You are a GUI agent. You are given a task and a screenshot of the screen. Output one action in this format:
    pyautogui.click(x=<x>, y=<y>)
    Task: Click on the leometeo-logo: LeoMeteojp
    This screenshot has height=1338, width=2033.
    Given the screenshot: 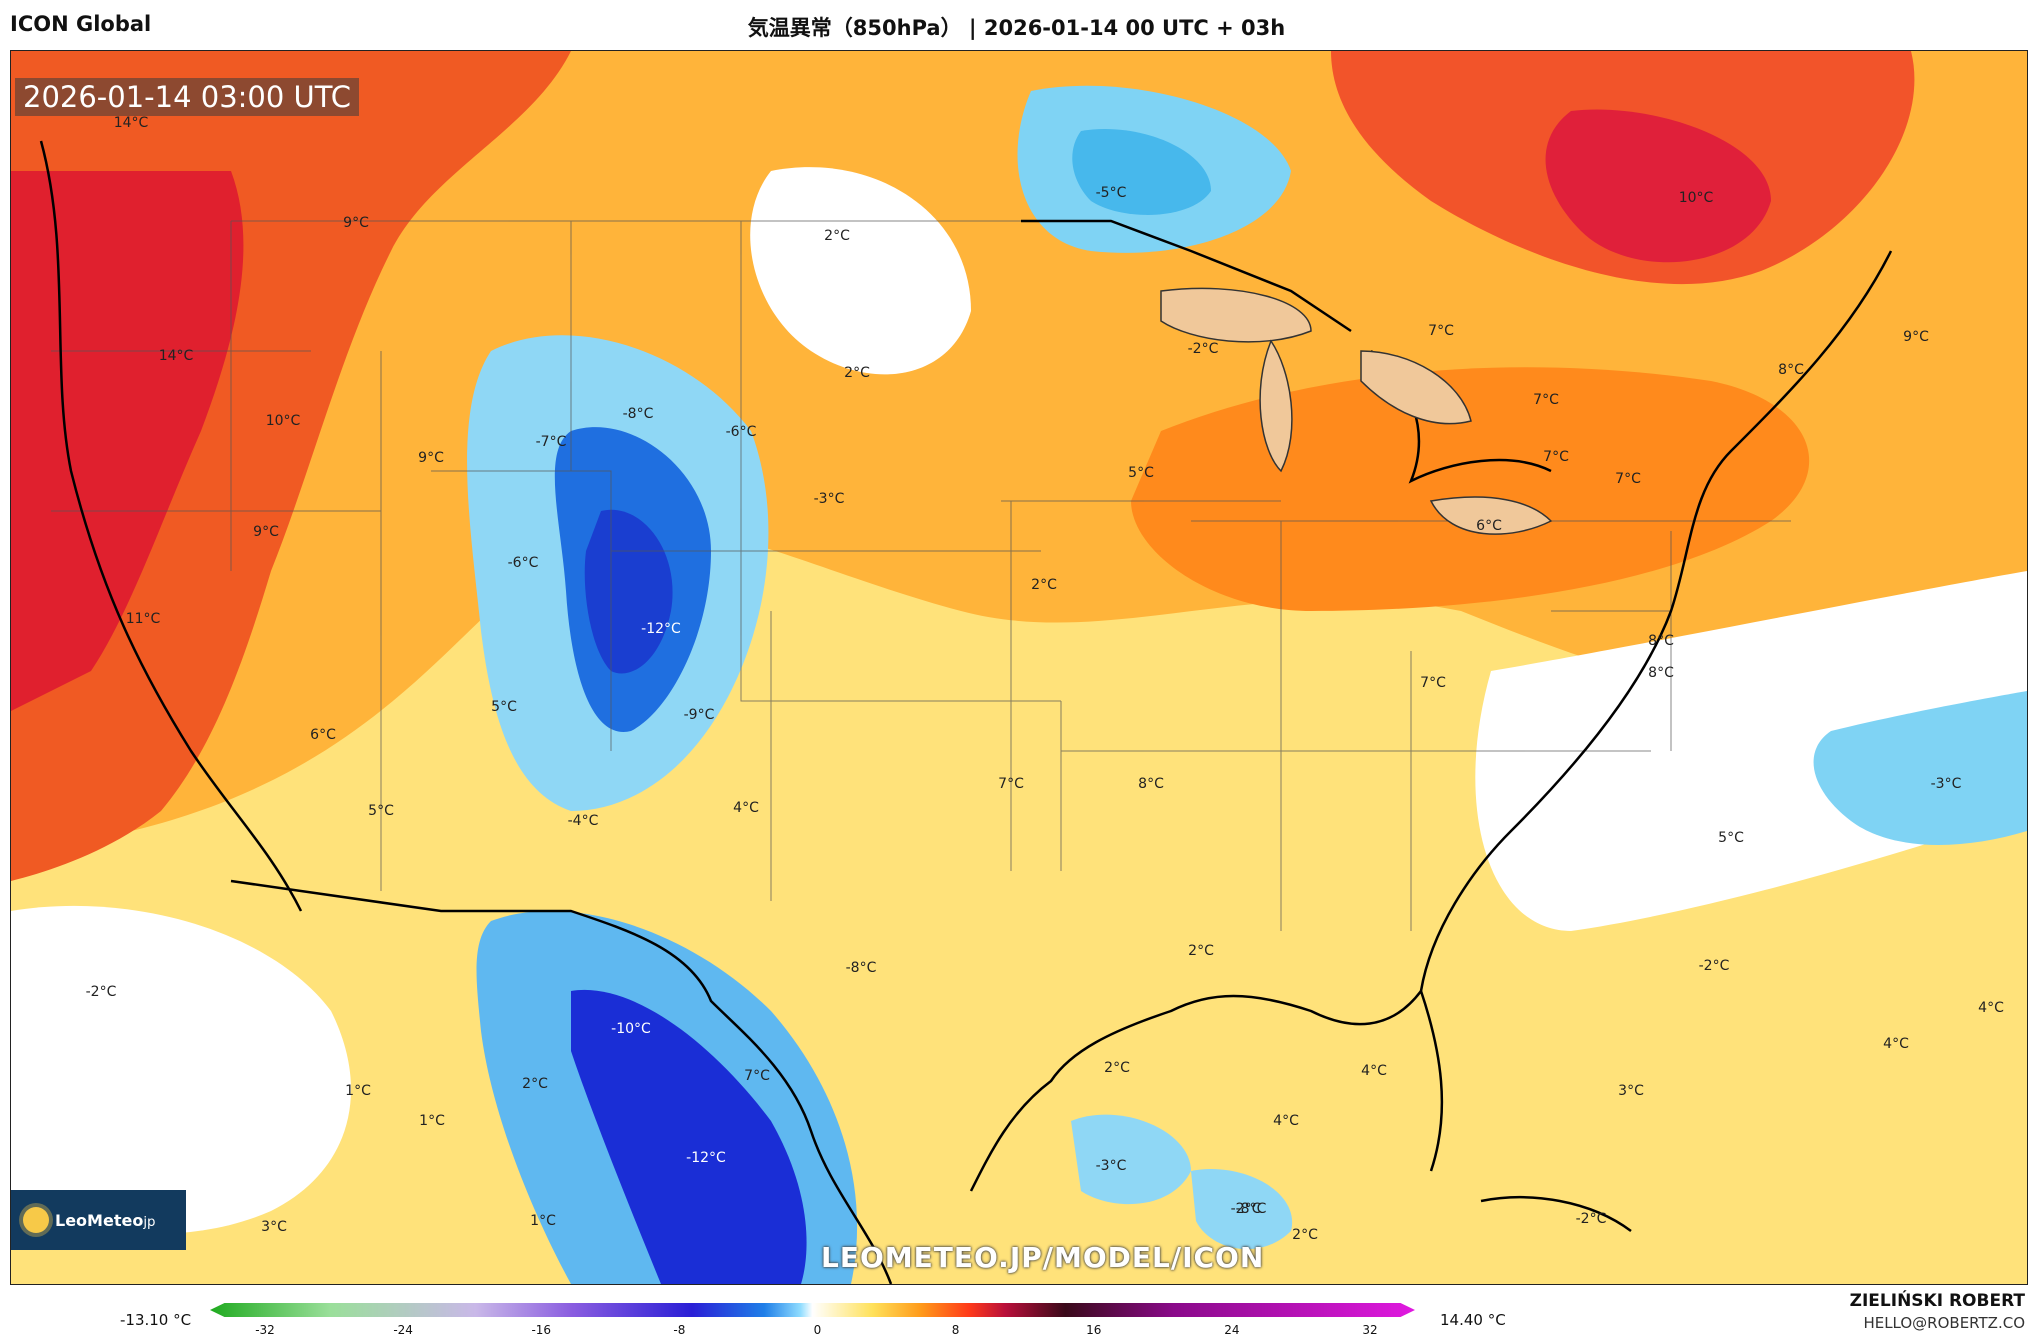 What is the action you would take?
    pyautogui.click(x=98, y=1220)
    